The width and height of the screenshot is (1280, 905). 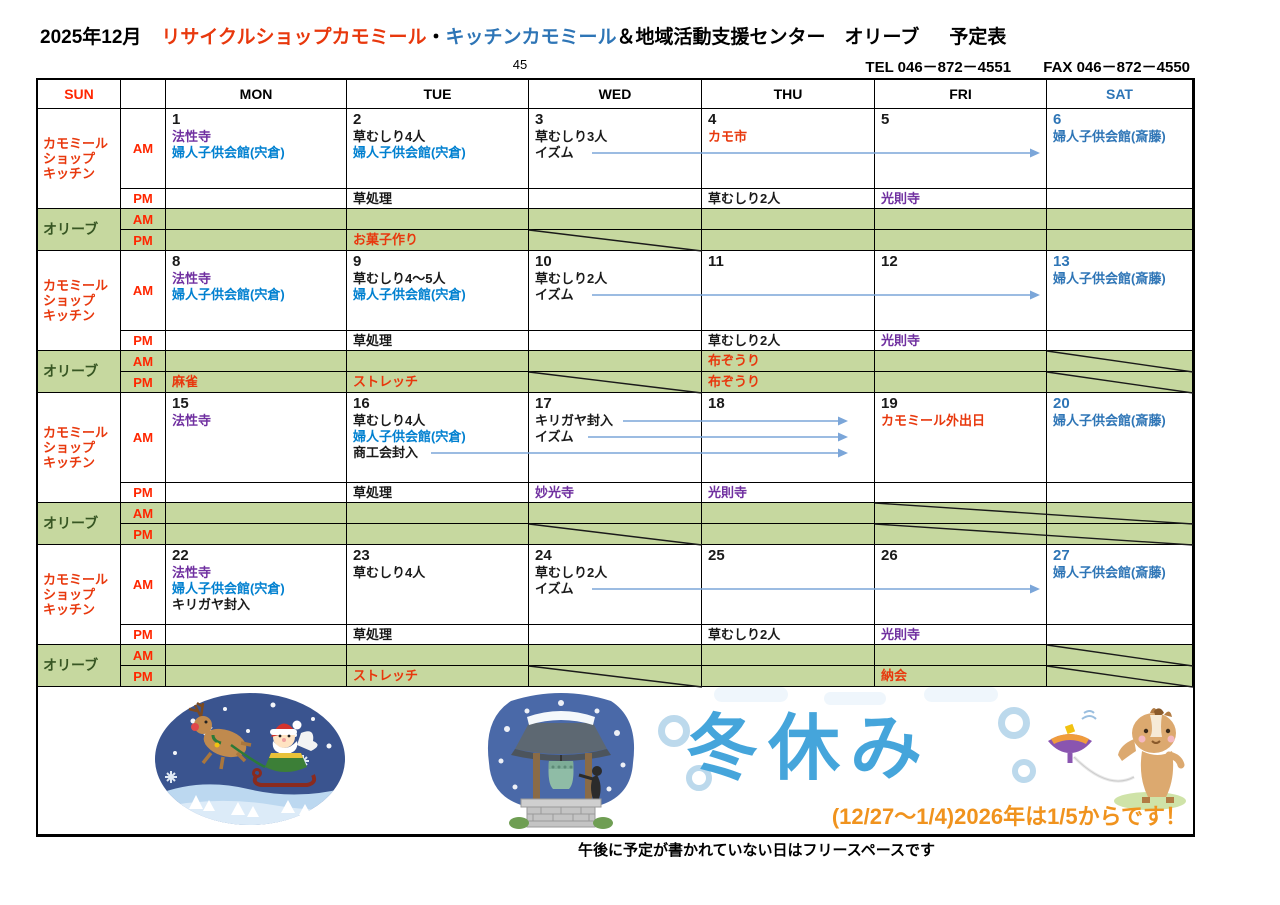 What do you see at coordinates (555, 492) in the screenshot?
I see `schedule-entry: 妙光寺` at bounding box center [555, 492].